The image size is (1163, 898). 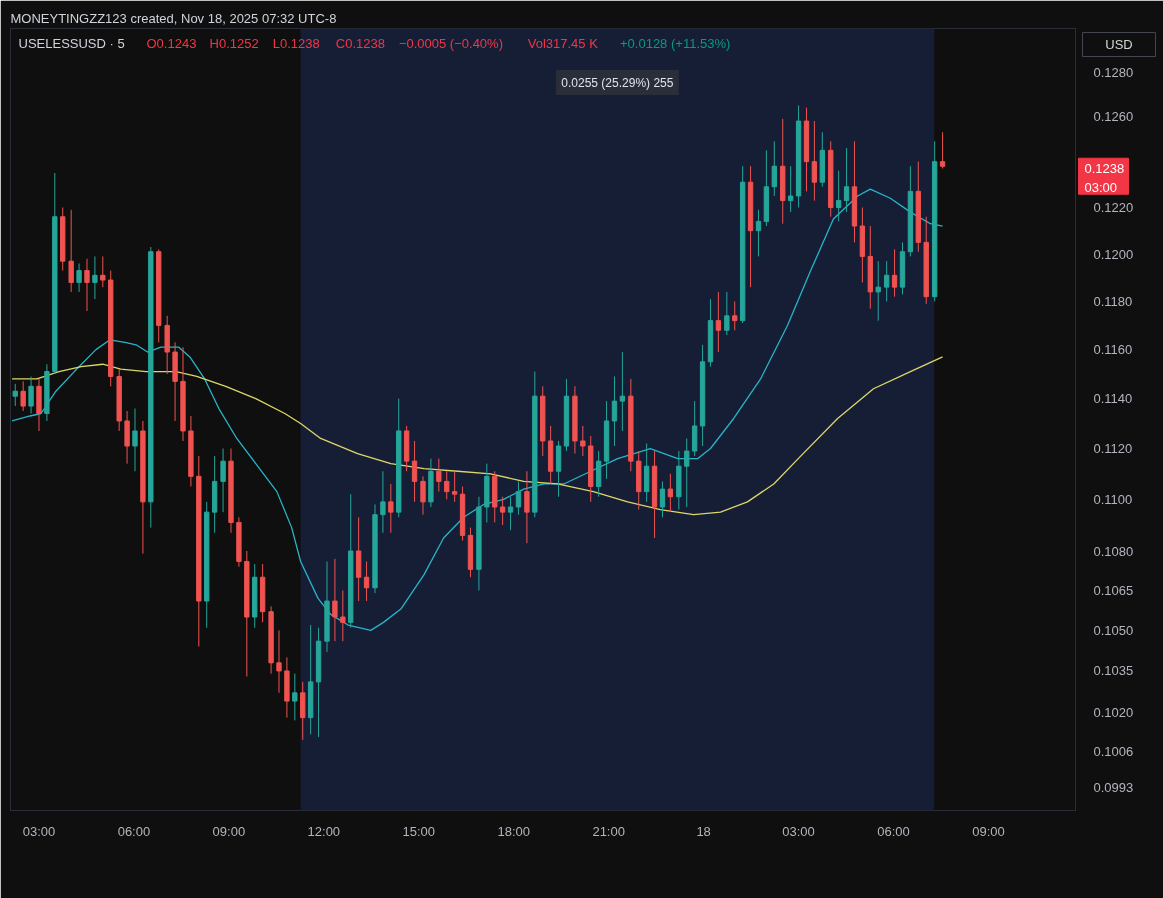 I want to click on annotation: C0.1238, so click(x=360, y=43).